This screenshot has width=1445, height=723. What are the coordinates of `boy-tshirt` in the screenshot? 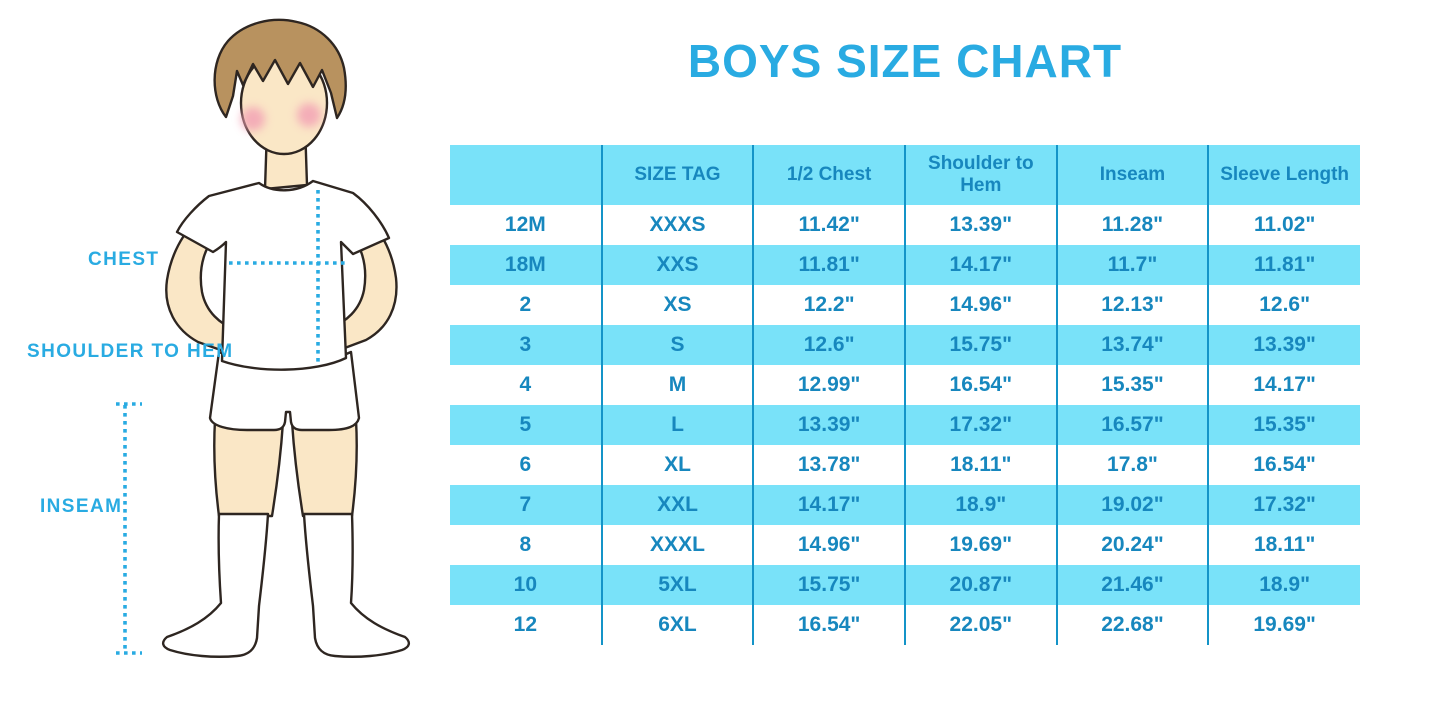 It's located at (283, 275).